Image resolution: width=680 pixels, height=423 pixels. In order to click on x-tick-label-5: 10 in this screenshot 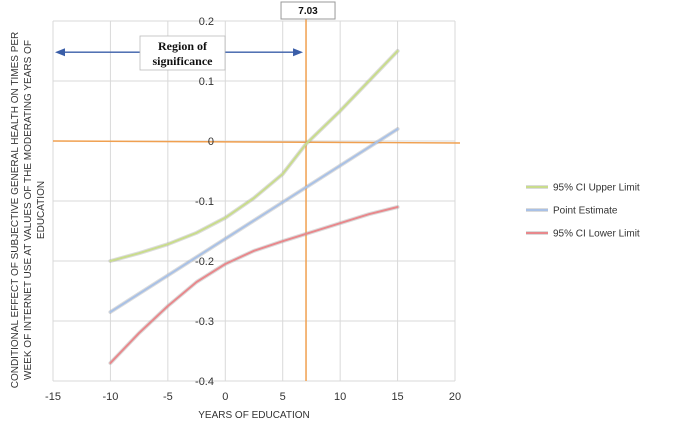, I will do `click(340, 397)`.